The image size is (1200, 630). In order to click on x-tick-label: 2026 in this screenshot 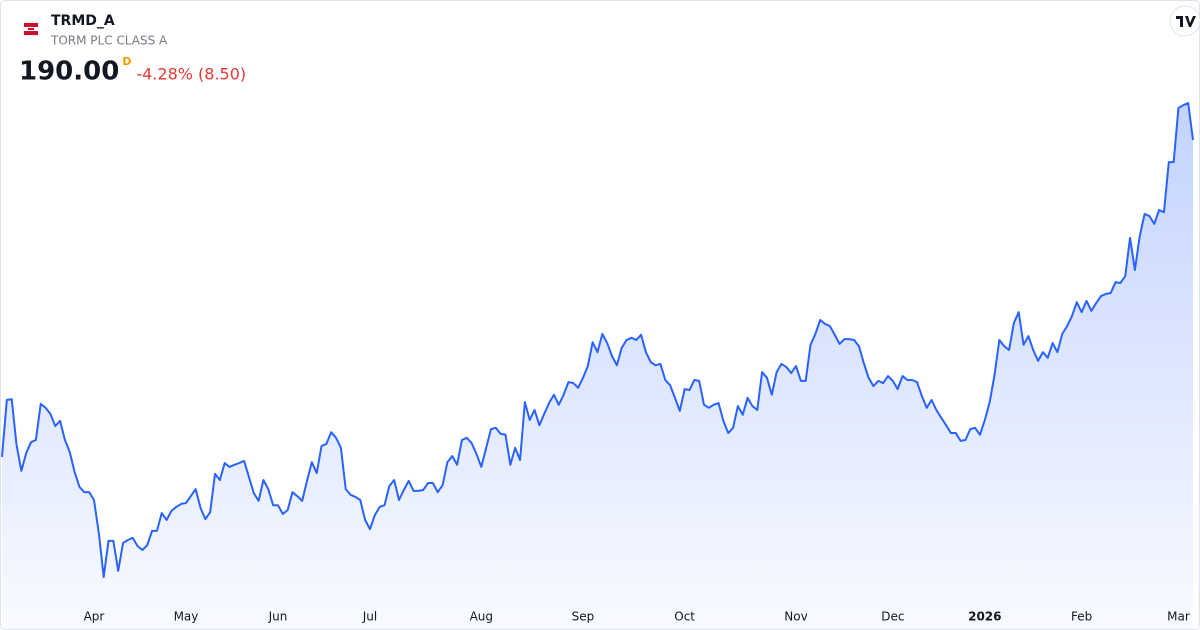, I will do `click(984, 617)`.